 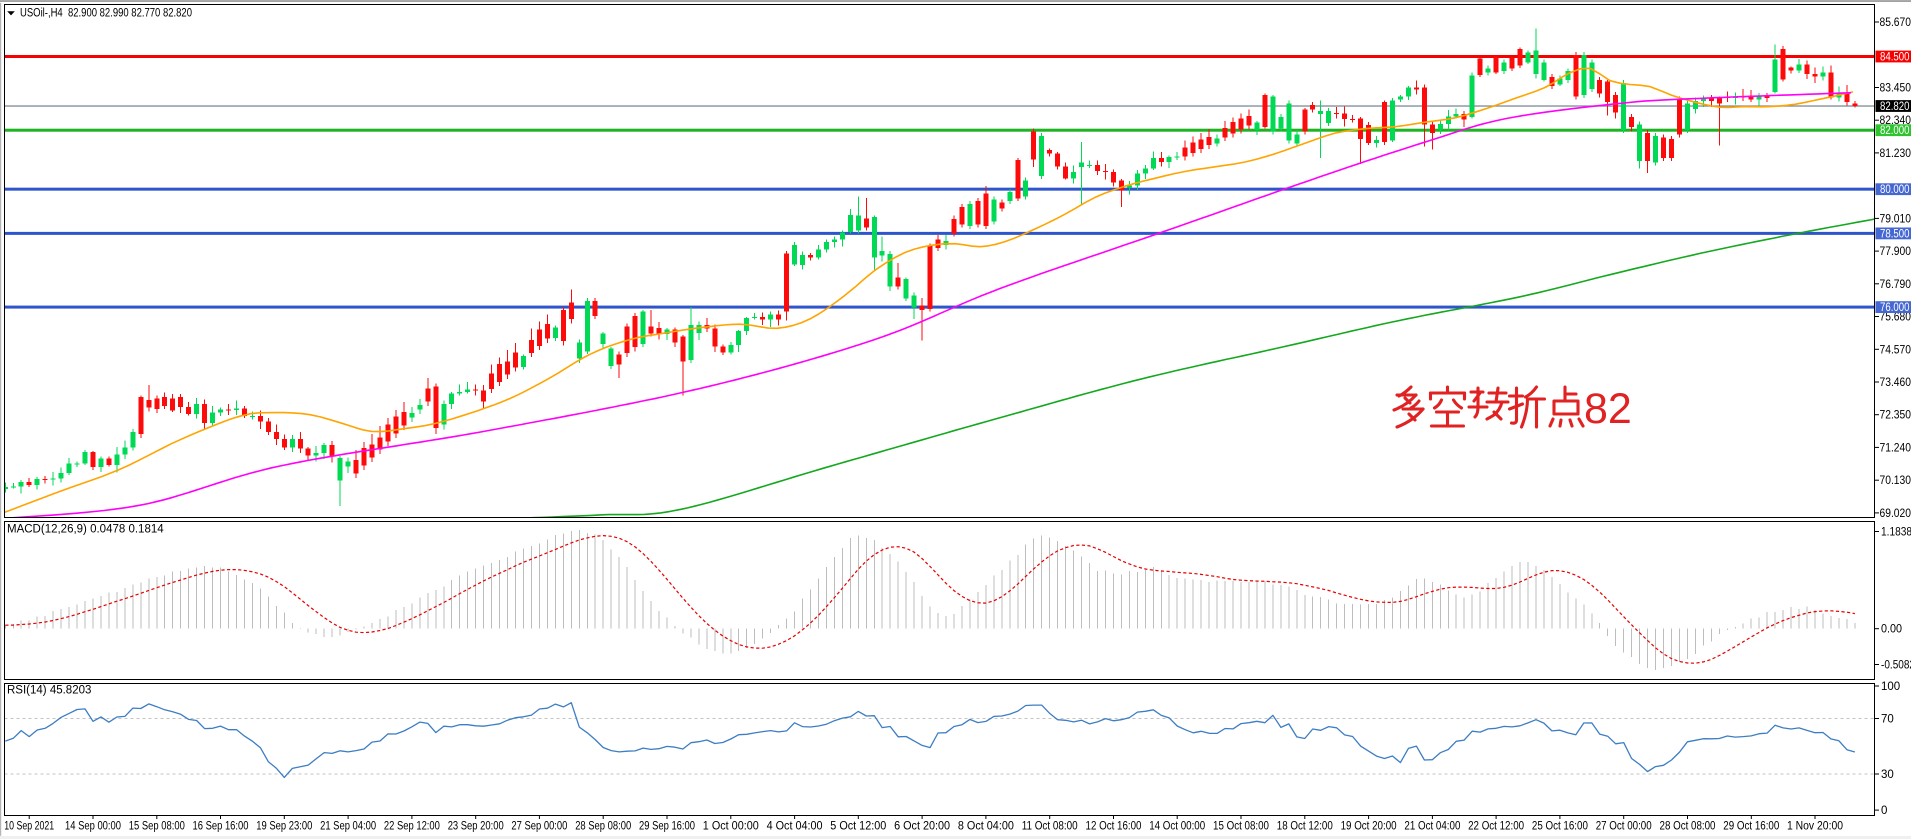 What do you see at coordinates (93, 827) in the screenshot?
I see `svg-text: 14 Sep 00:00` at bounding box center [93, 827].